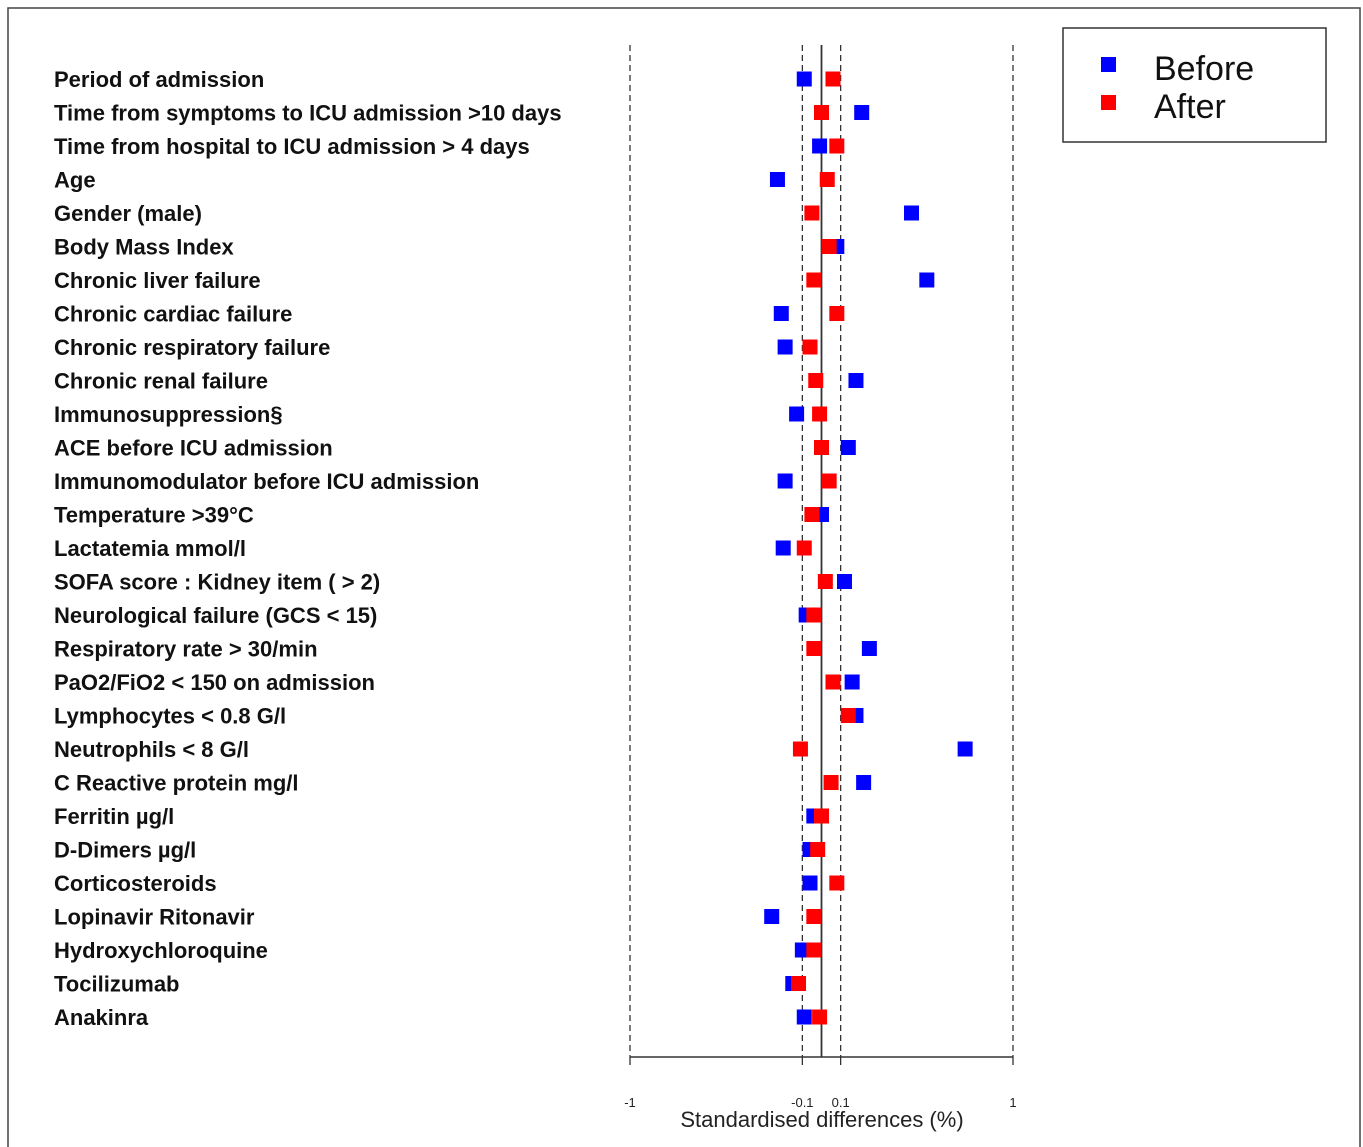  I want to click on row-label: Chronic cardiac failure, so click(173, 314).